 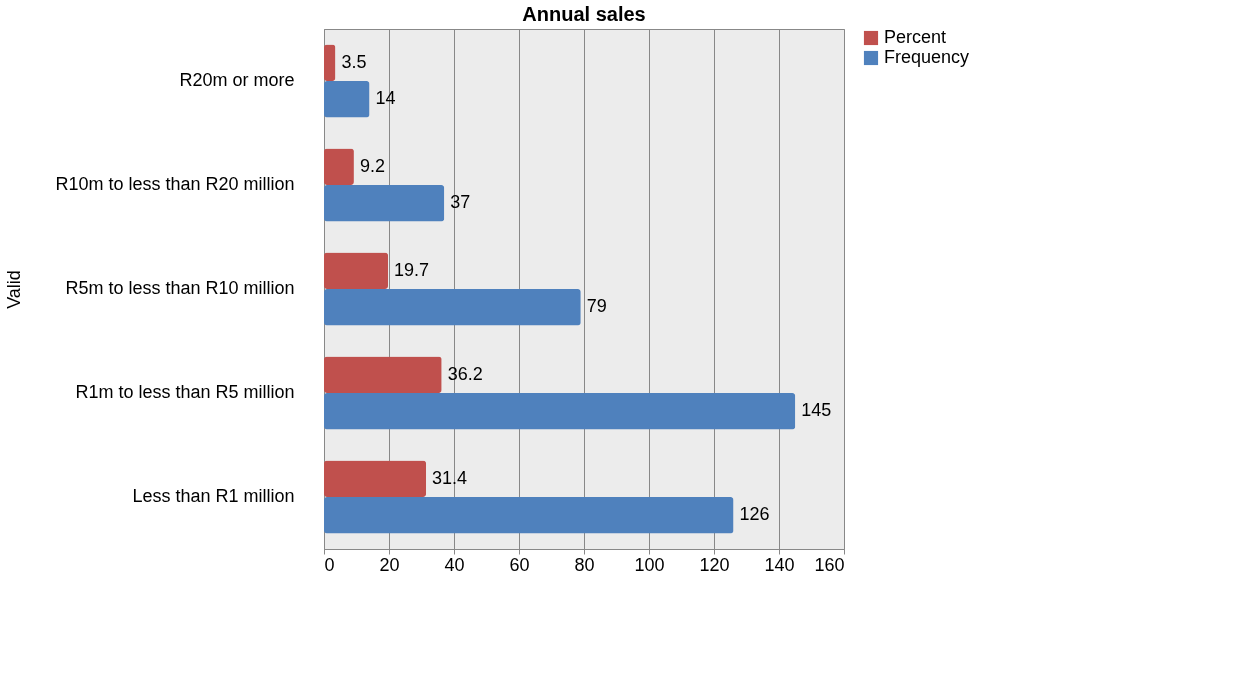 I want to click on y-tick-label: R5m to less than R10 million, so click(x=180, y=288).